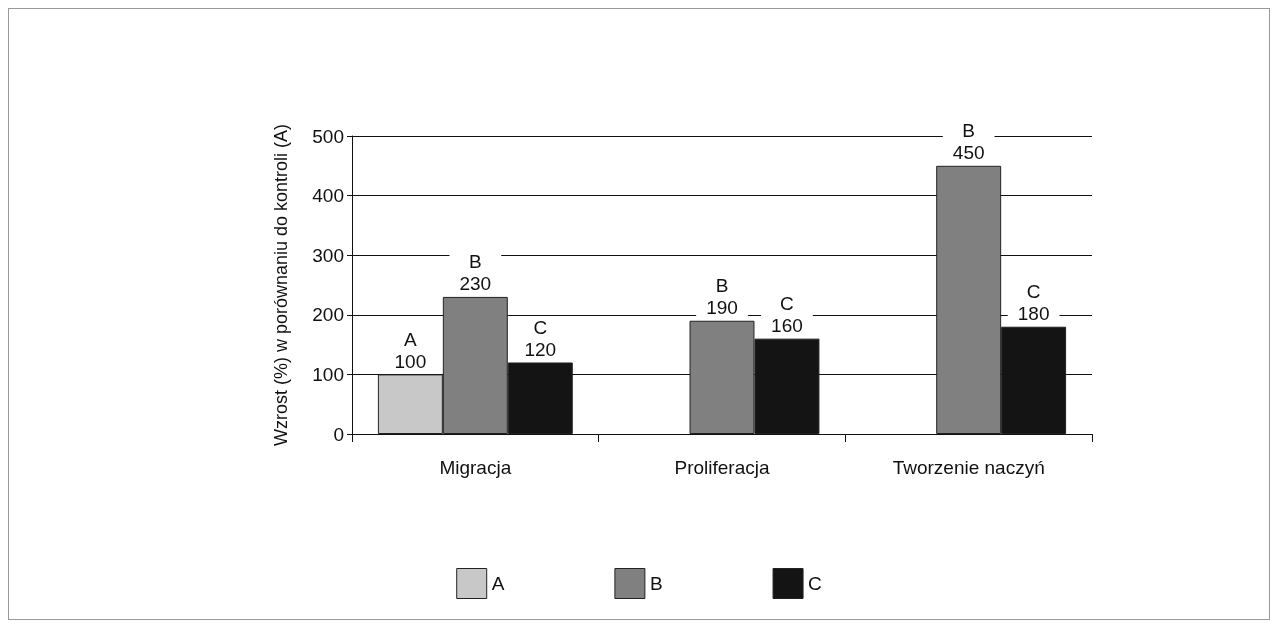 The width and height of the screenshot is (1282, 630). I want to click on y-axis-title: Wzrost (%) w porównaniu do kontroli (A), so click(281, 285).